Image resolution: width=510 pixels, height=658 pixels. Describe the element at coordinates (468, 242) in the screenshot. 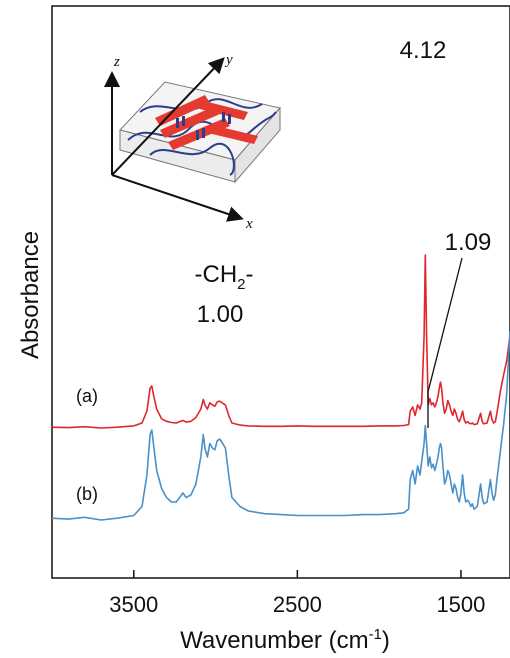

I see `peak-ratio-b-label: 1.09` at that location.